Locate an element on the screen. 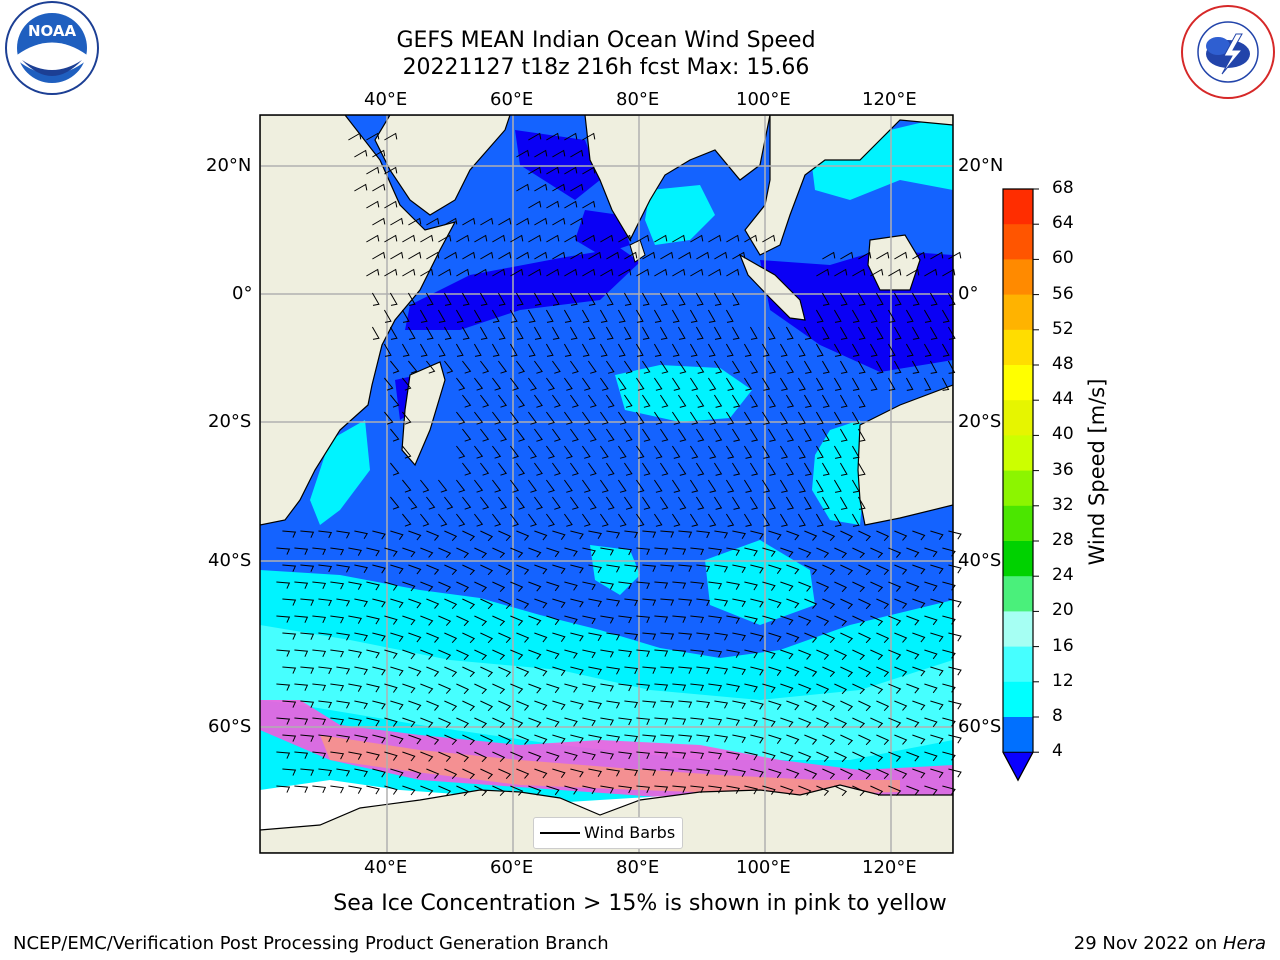 This screenshot has width=1280, height=960. fast-zone-south-china-sea is located at coordinates (881, 157).